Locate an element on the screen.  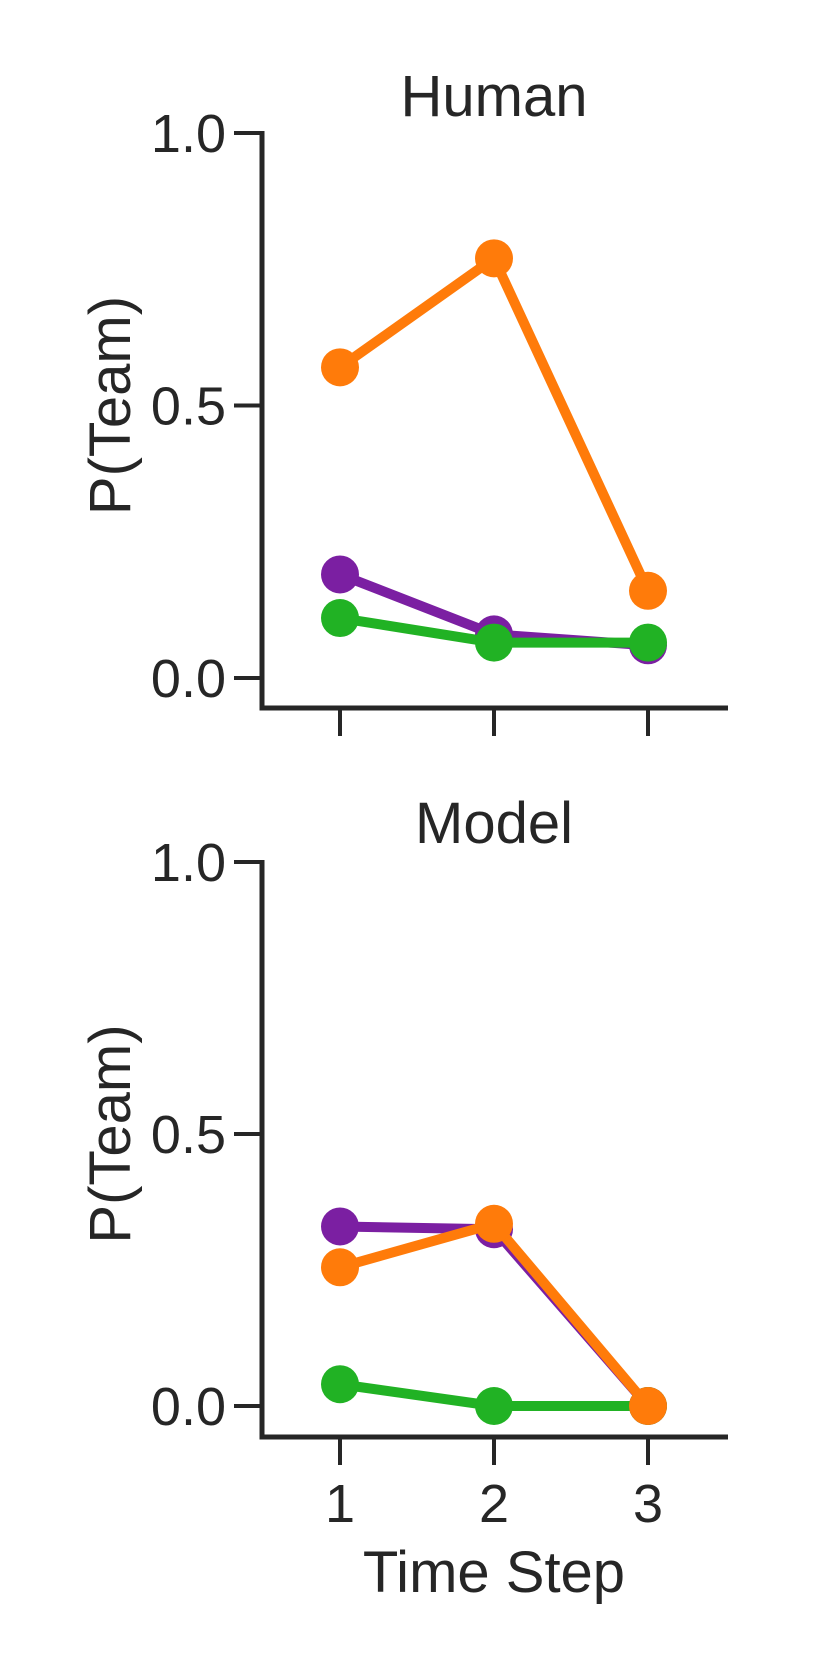
x-tick-label: 1 is located at coordinates (340, 1504).